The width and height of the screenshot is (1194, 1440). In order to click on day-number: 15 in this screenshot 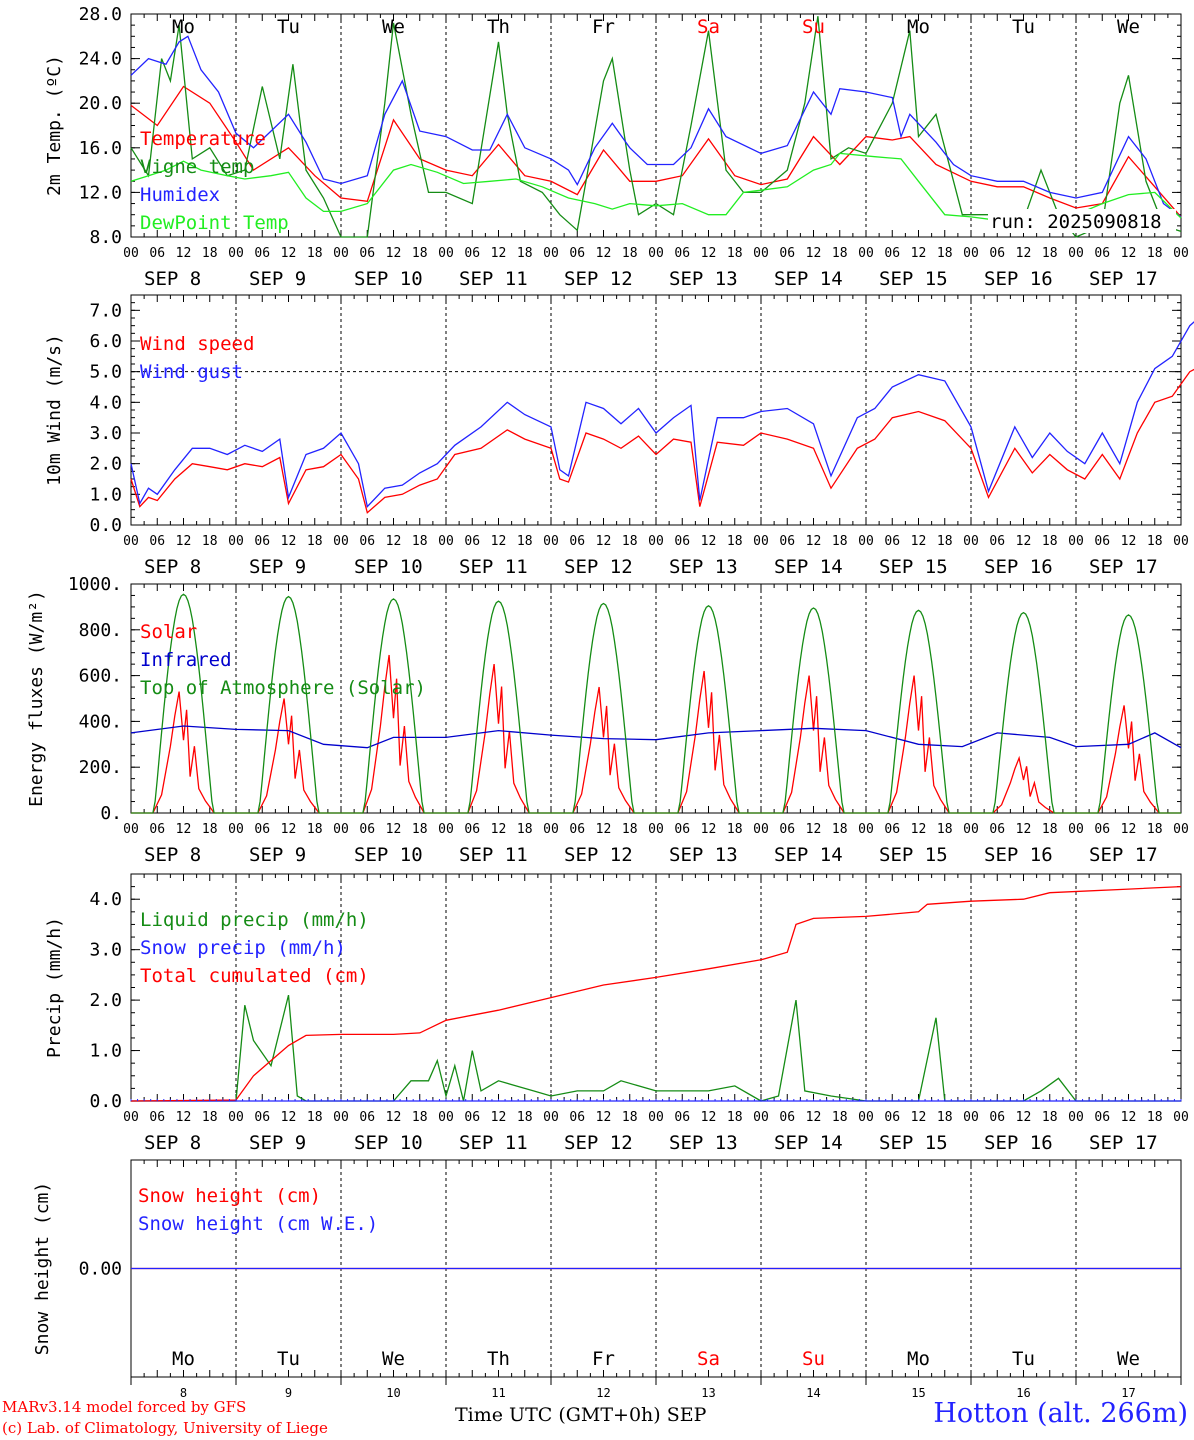, I will do `click(918, 1393)`.